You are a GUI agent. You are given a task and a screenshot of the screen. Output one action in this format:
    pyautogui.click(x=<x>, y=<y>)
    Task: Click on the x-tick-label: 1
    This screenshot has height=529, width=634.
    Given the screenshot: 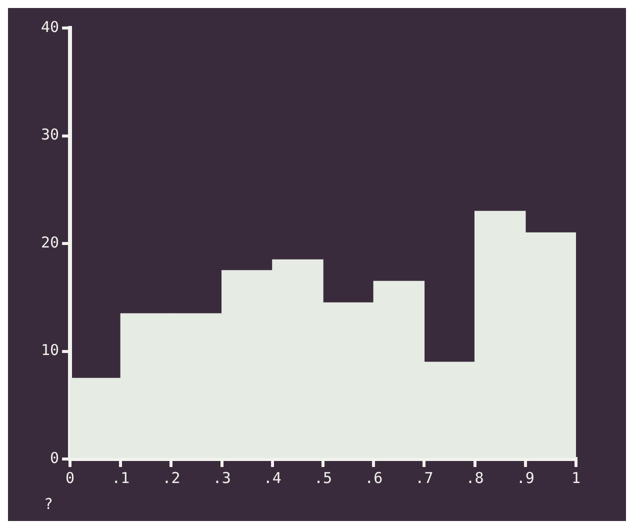 What is the action you would take?
    pyautogui.click(x=576, y=477)
    